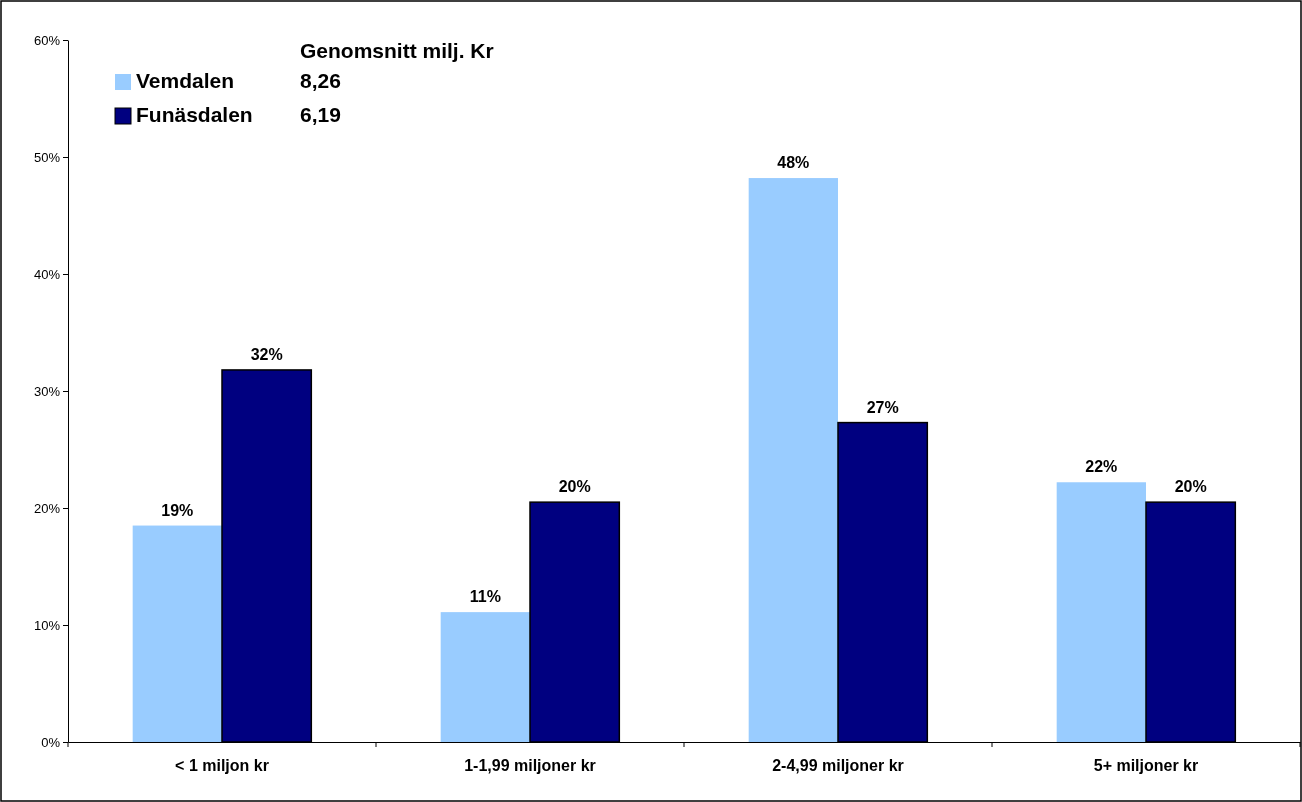  Describe the element at coordinates (47, 625) in the screenshot. I see `y-tick-label: 10%` at that location.